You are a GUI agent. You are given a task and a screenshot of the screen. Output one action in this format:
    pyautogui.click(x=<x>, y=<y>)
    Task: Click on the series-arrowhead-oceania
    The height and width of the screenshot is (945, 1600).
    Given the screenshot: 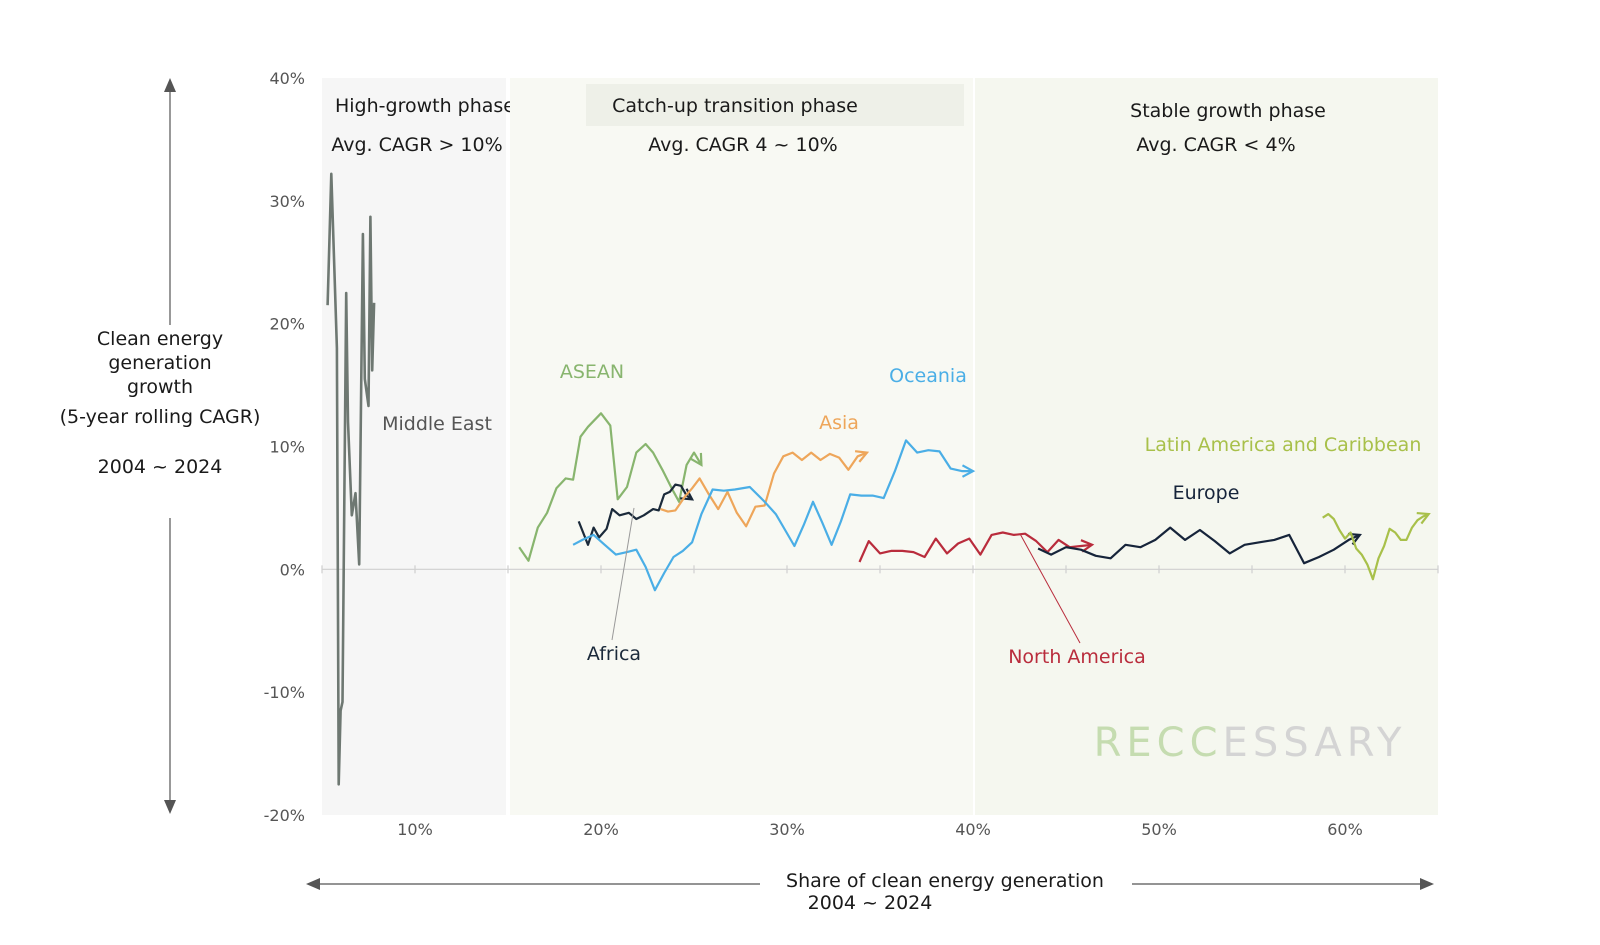 What is the action you would take?
    pyautogui.click(x=968, y=471)
    